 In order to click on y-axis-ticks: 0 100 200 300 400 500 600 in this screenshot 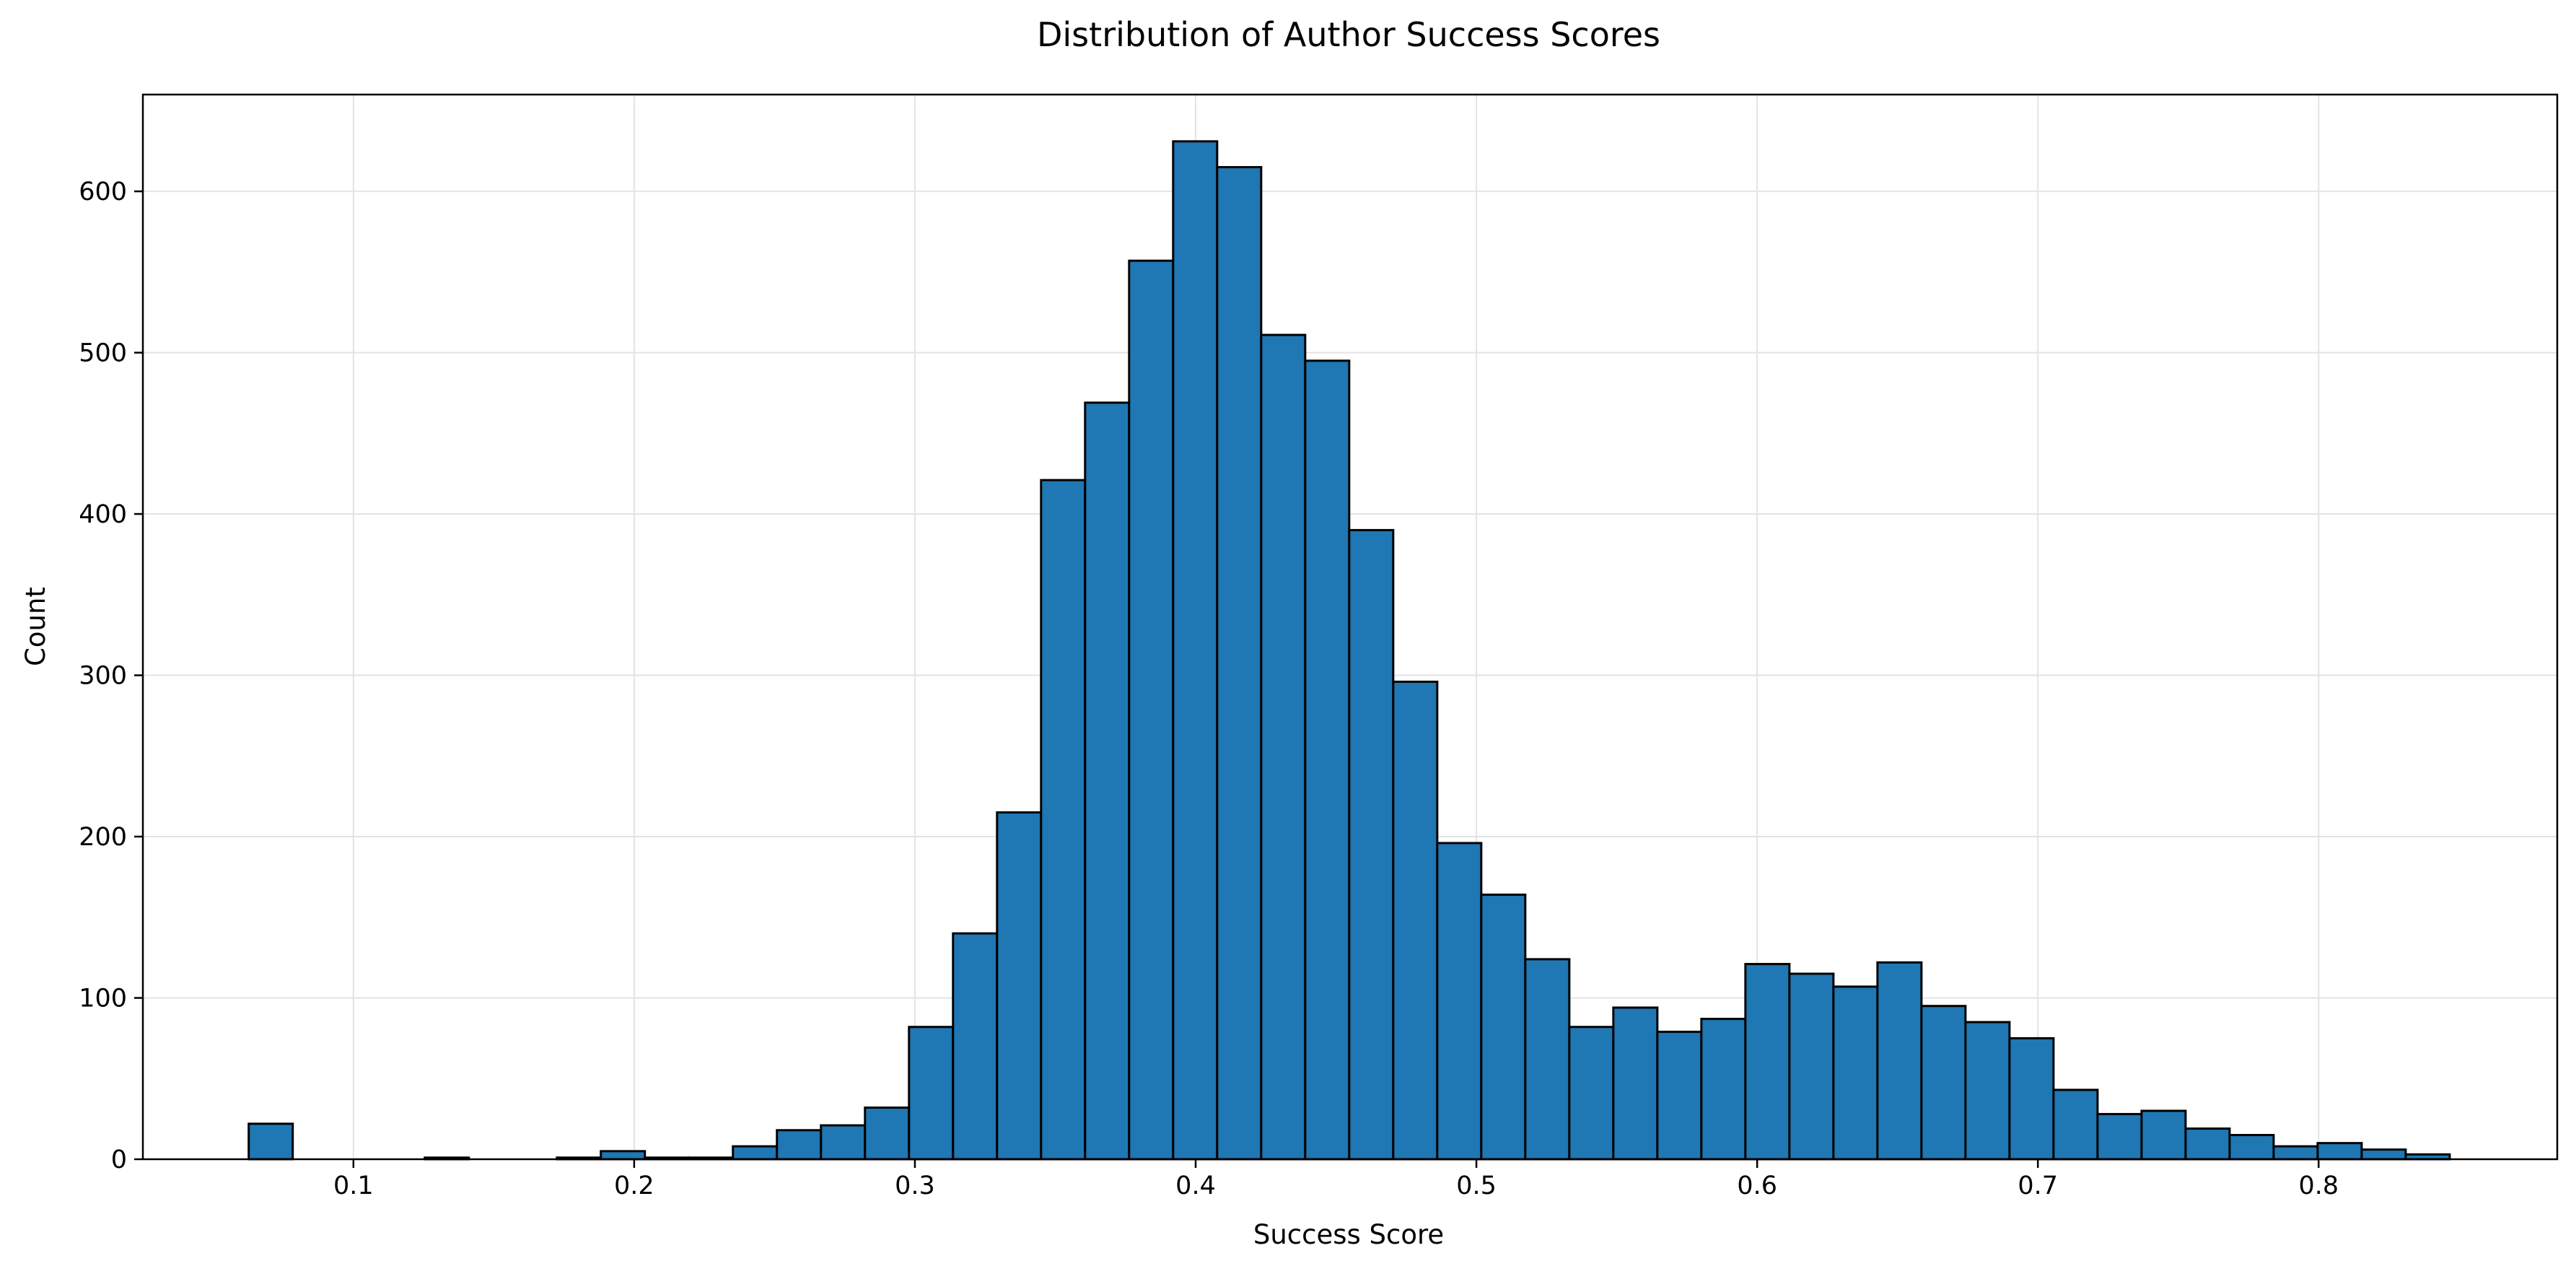, I will do `click(111, 676)`.